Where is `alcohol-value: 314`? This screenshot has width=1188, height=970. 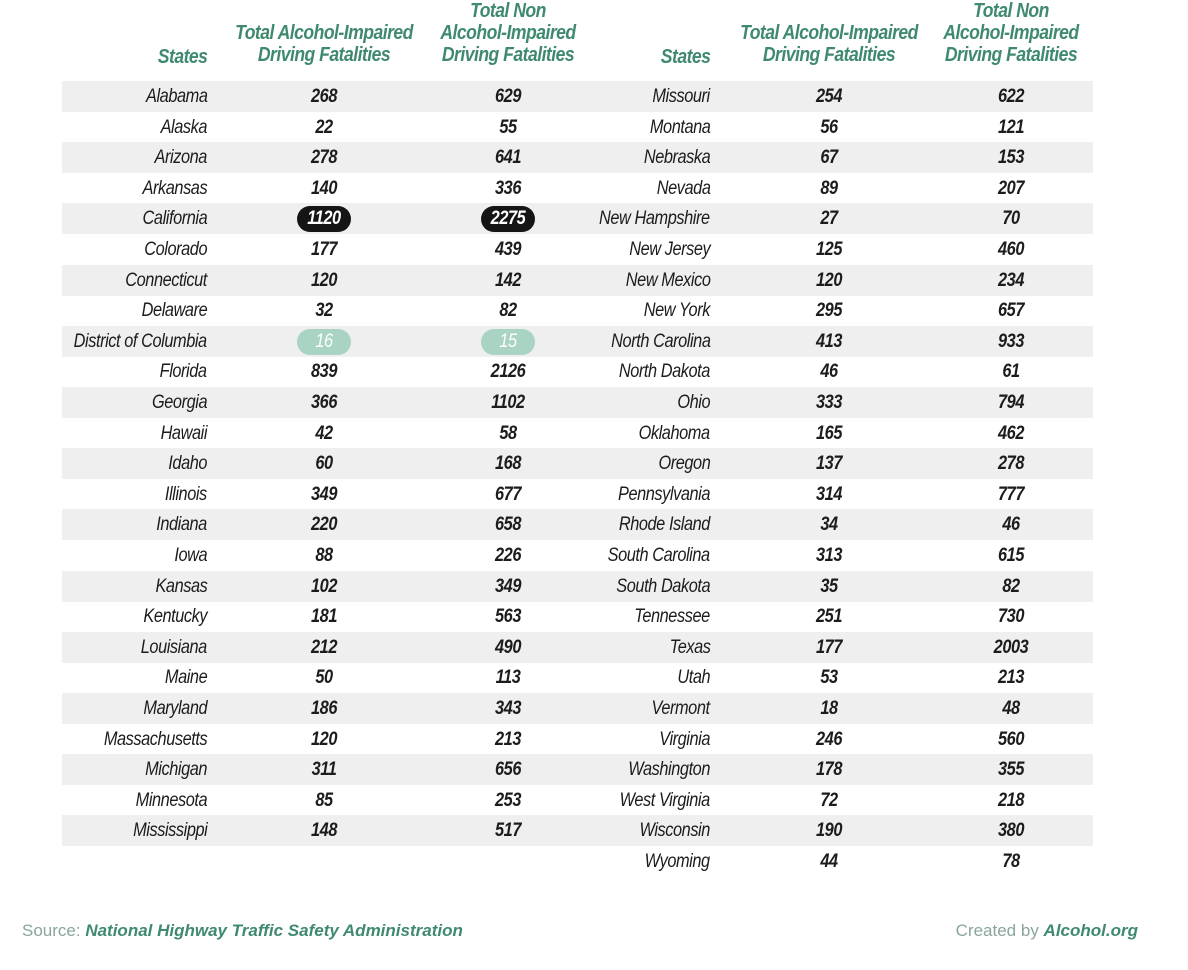
alcohol-value: 314 is located at coordinates (829, 494).